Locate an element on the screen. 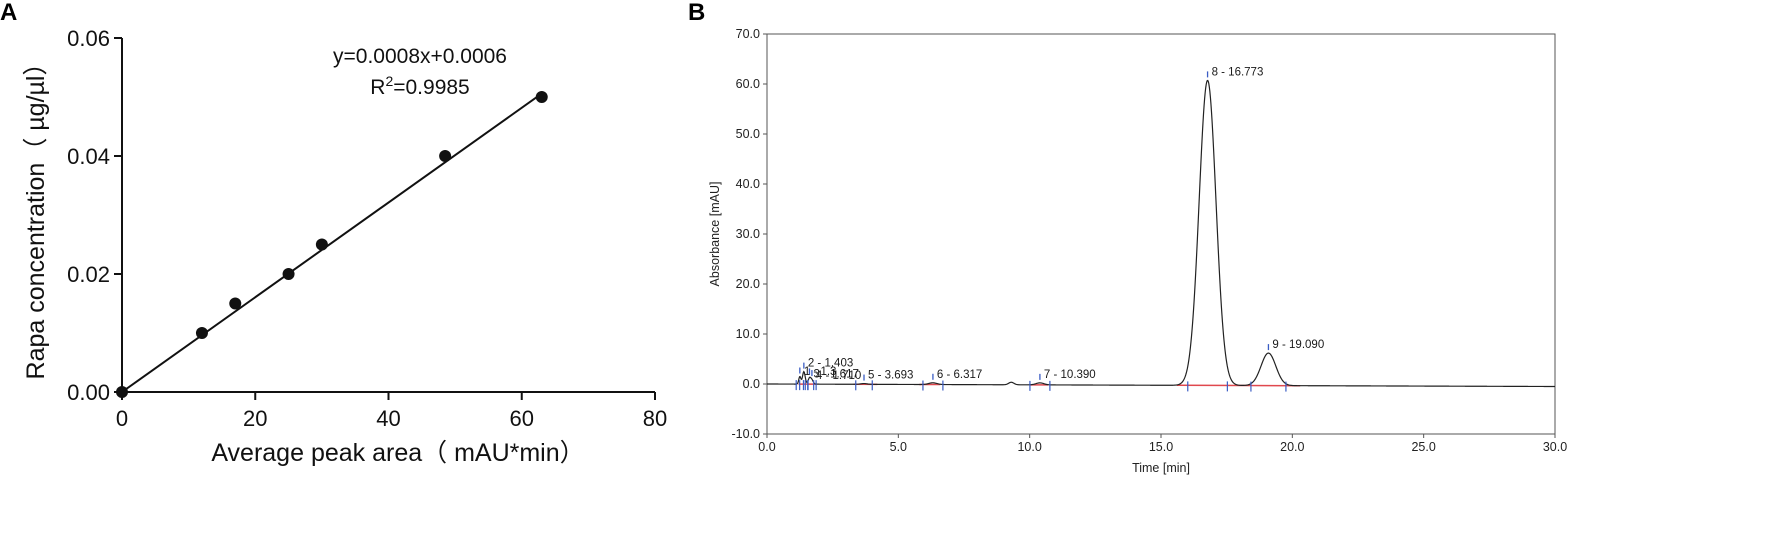 This screenshot has height=536, width=1772. y-tick-label: 0.06 is located at coordinates (88, 38).